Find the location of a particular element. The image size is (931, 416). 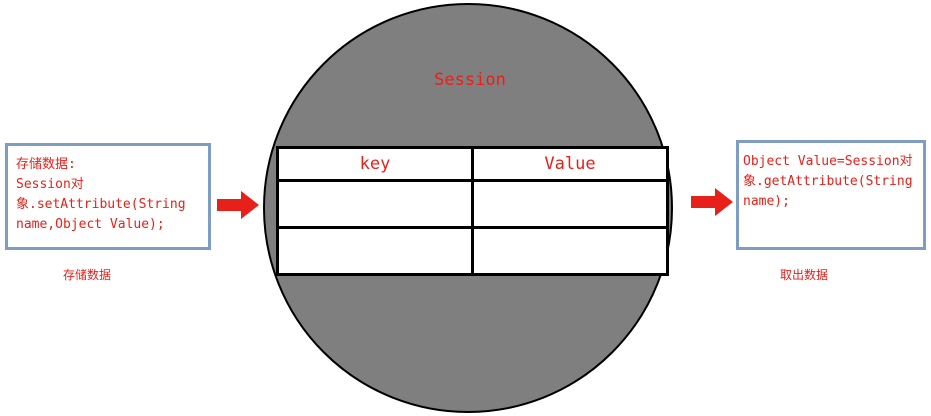

key-value-table: key Value is located at coordinates (472, 211).